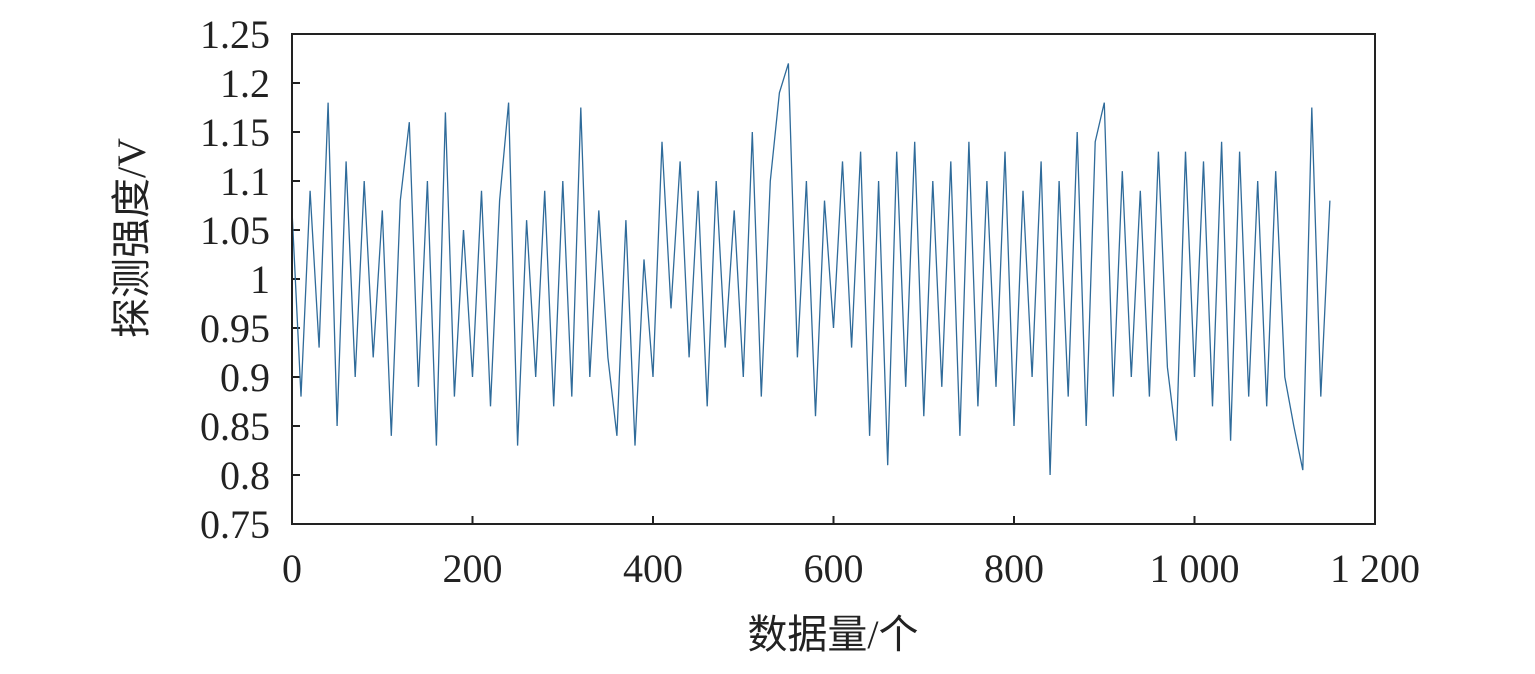 The width and height of the screenshot is (1535, 674). What do you see at coordinates (235, 426) in the screenshot?
I see `y-tick-label: 0.85` at bounding box center [235, 426].